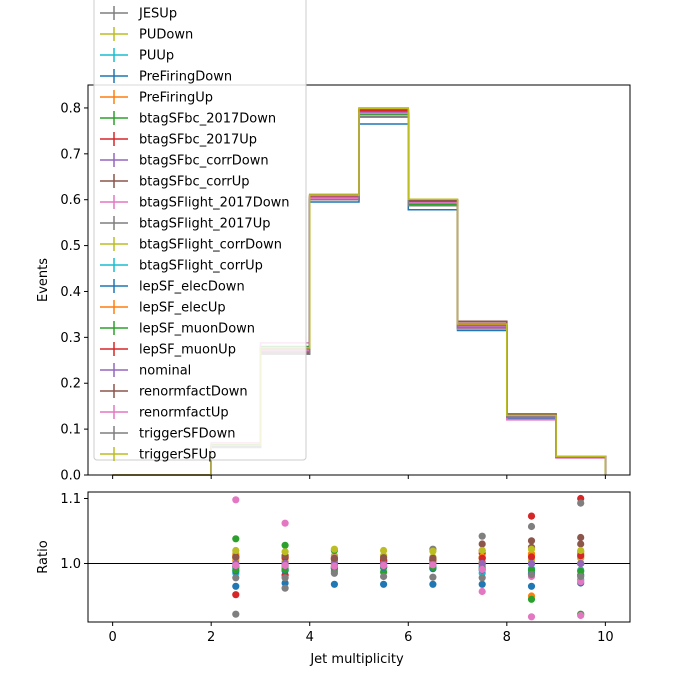 This screenshot has height=700, width=700. I want to click on legend-label-15: lepSF_elecUp, so click(182, 308).